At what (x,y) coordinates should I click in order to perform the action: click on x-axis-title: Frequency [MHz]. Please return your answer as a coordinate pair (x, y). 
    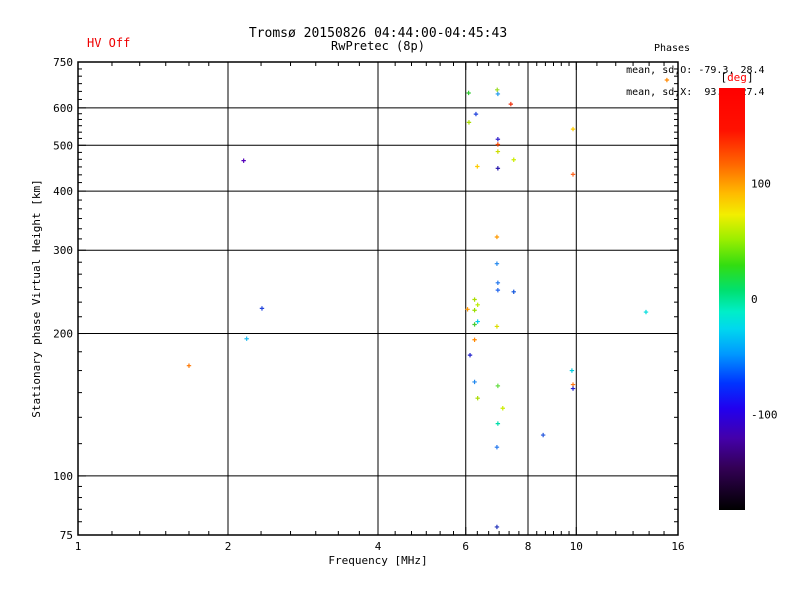
    Looking at the image, I should click on (377, 560).